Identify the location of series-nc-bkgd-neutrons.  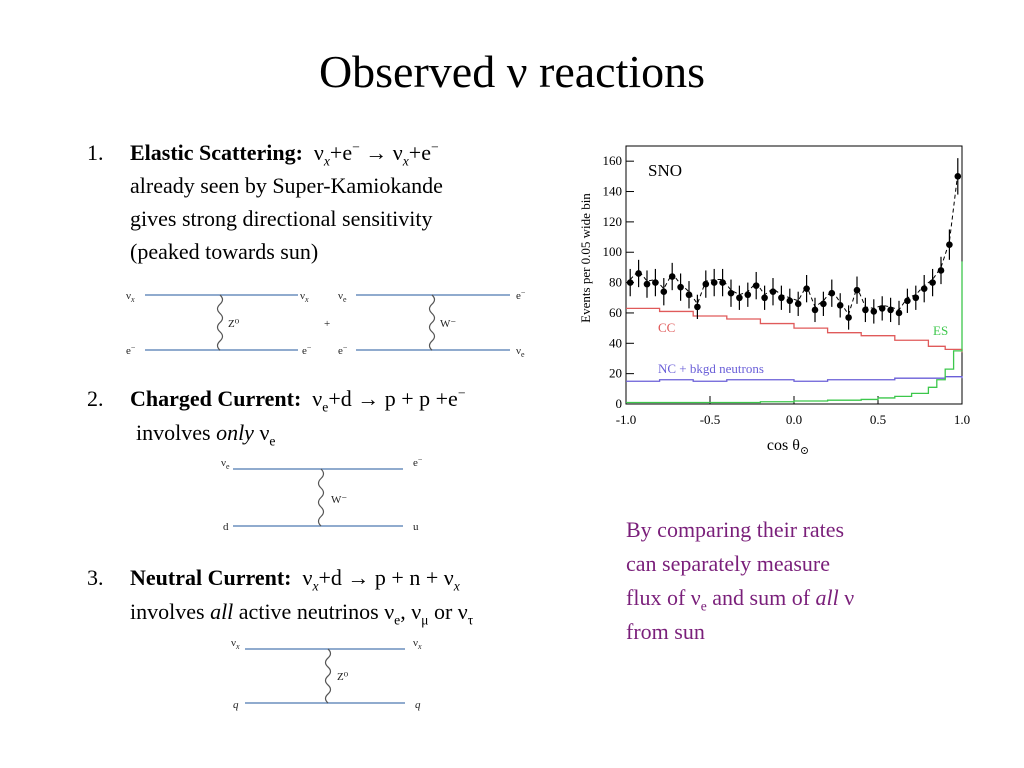
(794, 379).